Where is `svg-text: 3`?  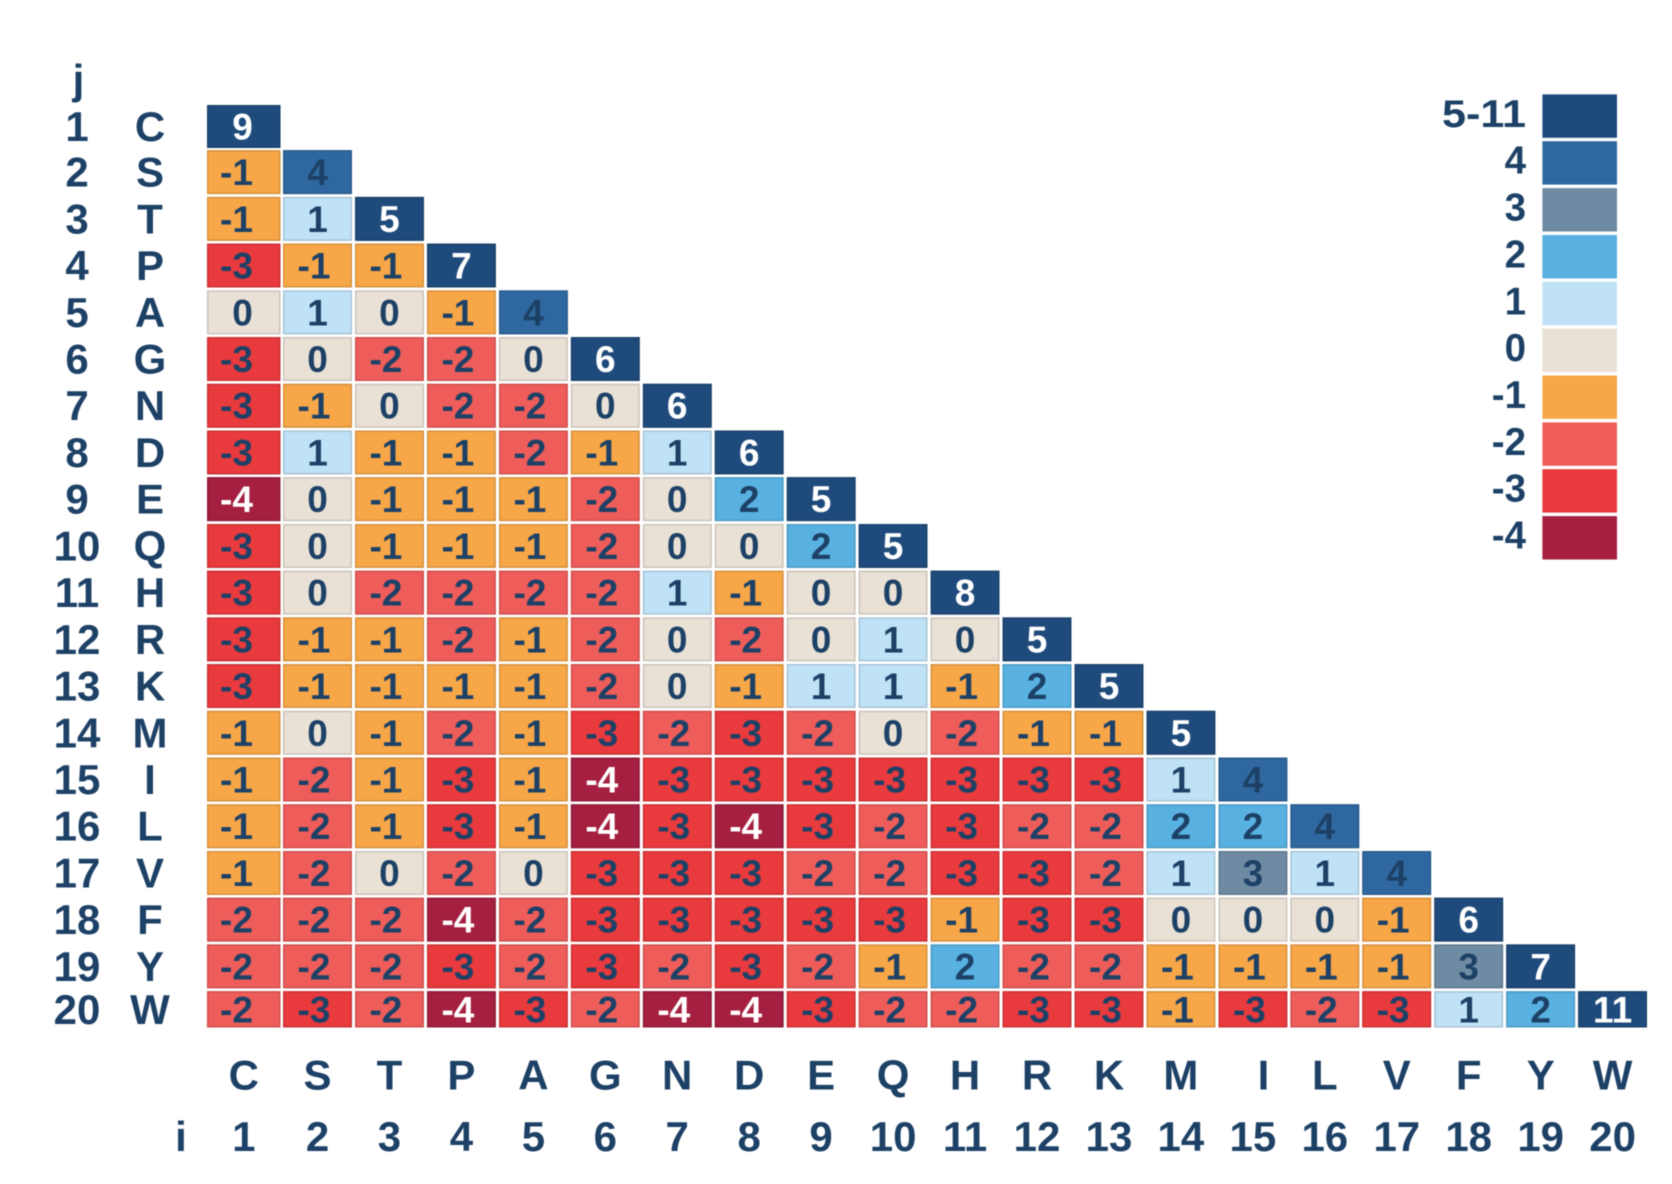 svg-text: 3 is located at coordinates (389, 1136).